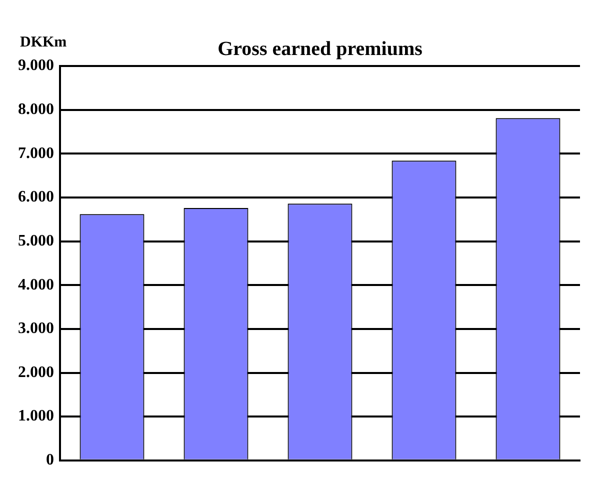  I want to click on y-tick-label: 8.000, so click(36, 109).